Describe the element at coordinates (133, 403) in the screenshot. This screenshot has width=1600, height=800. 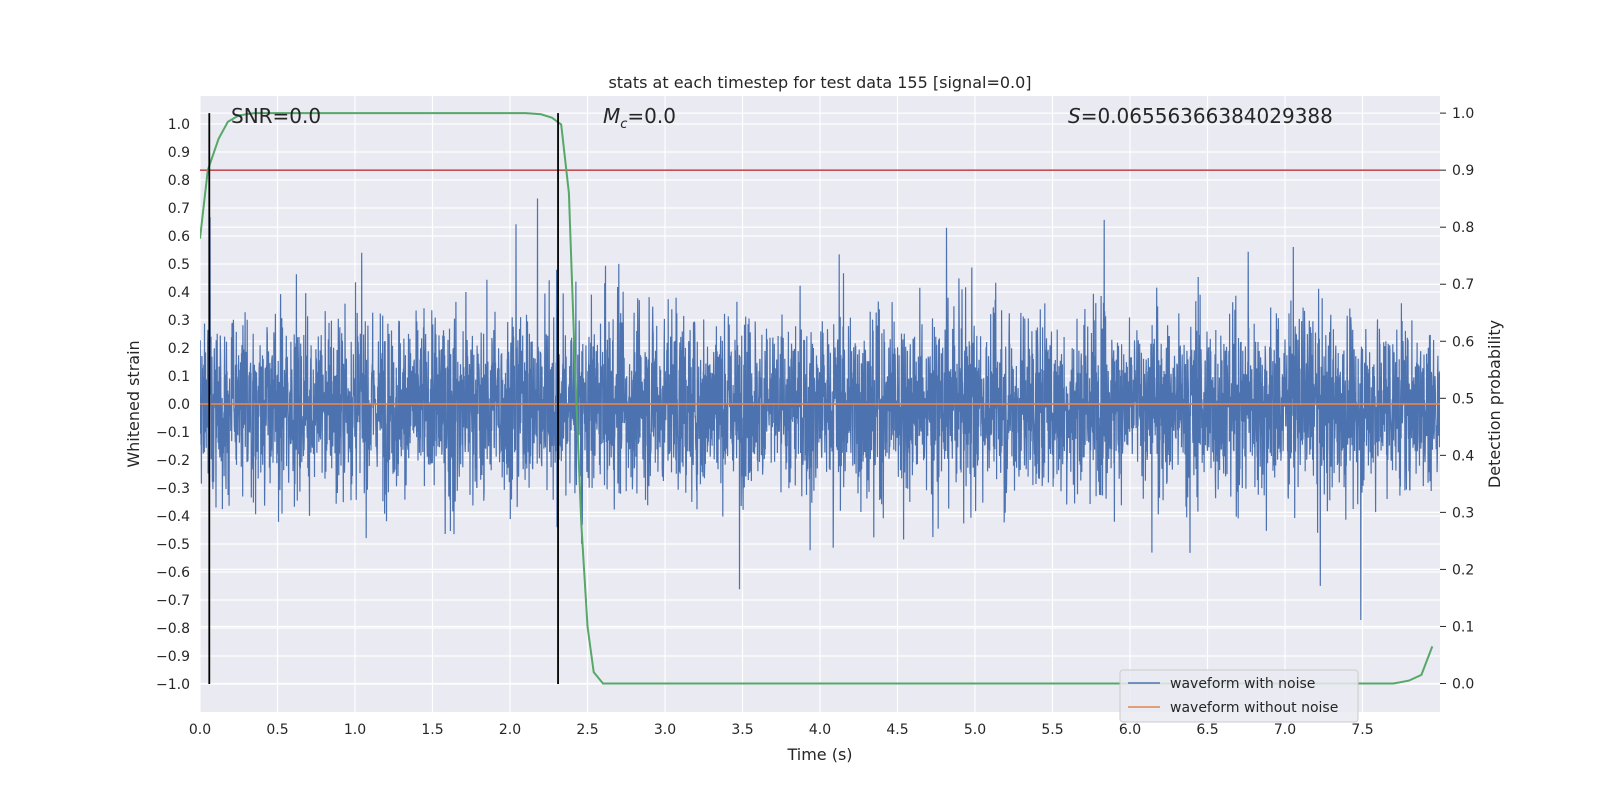
I see `y-axis-label: Whitened strain` at that location.